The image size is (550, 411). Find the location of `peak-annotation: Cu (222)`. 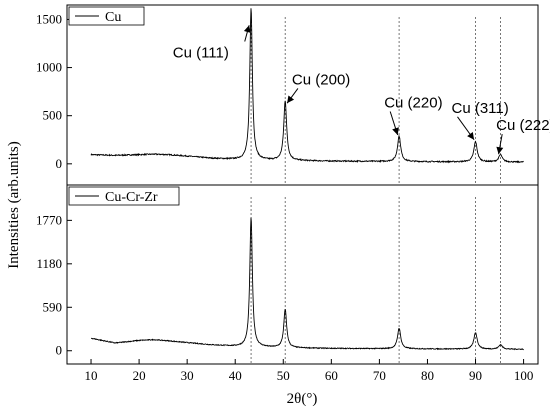

peak-annotation: Cu (222) is located at coordinates (523, 136).